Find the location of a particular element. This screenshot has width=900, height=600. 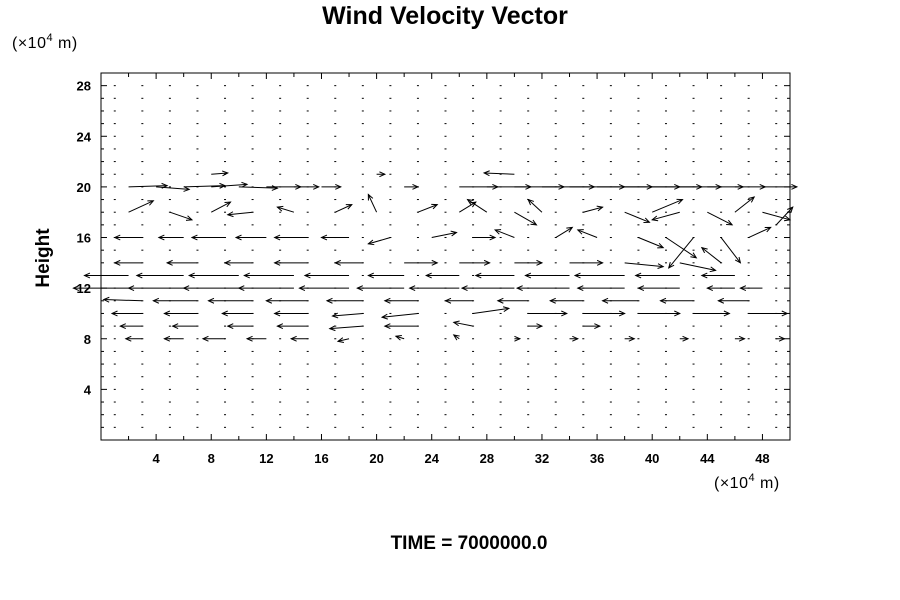

y-tick-label: 16 is located at coordinates (84, 238).